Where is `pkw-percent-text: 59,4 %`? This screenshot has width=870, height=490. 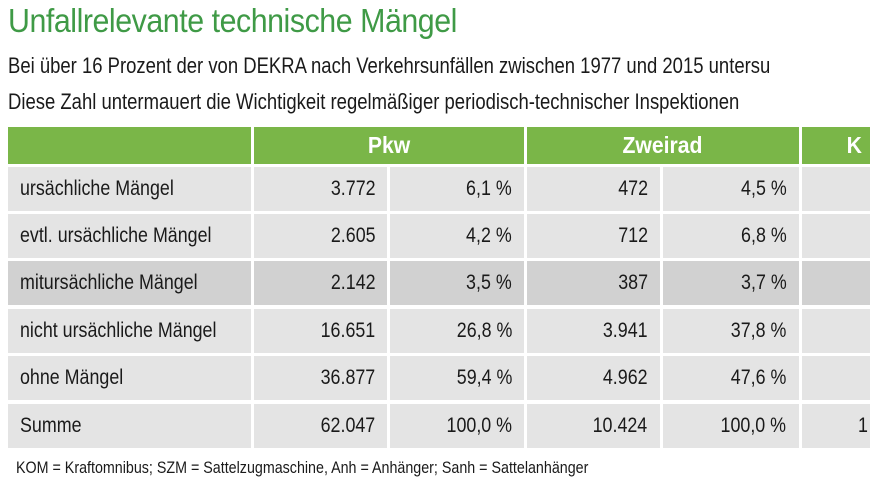 pkw-percent-text: 59,4 % is located at coordinates (484, 377).